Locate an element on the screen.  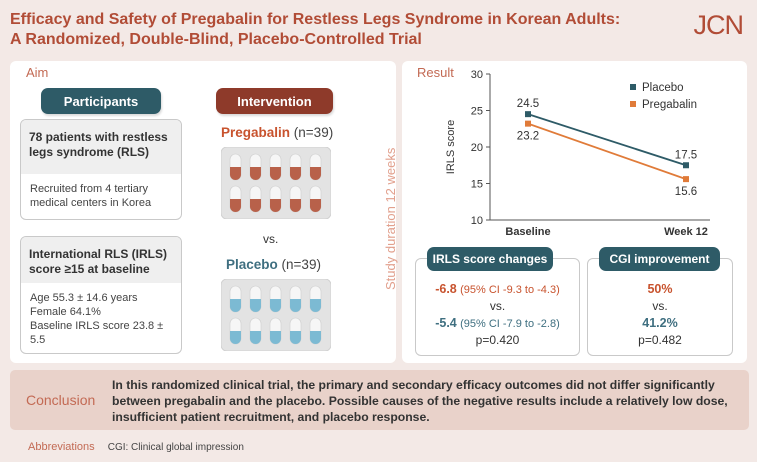
conclusion-band is located at coordinates (379, 400).